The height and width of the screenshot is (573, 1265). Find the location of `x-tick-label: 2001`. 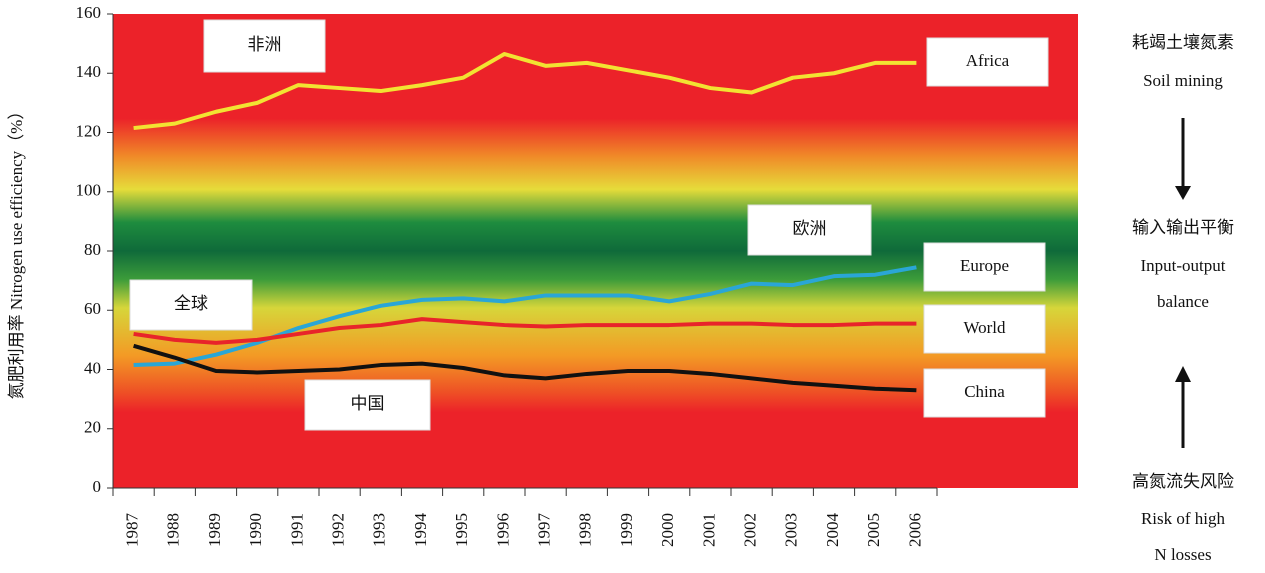

x-tick-label: 2001 is located at coordinates (708, 530).